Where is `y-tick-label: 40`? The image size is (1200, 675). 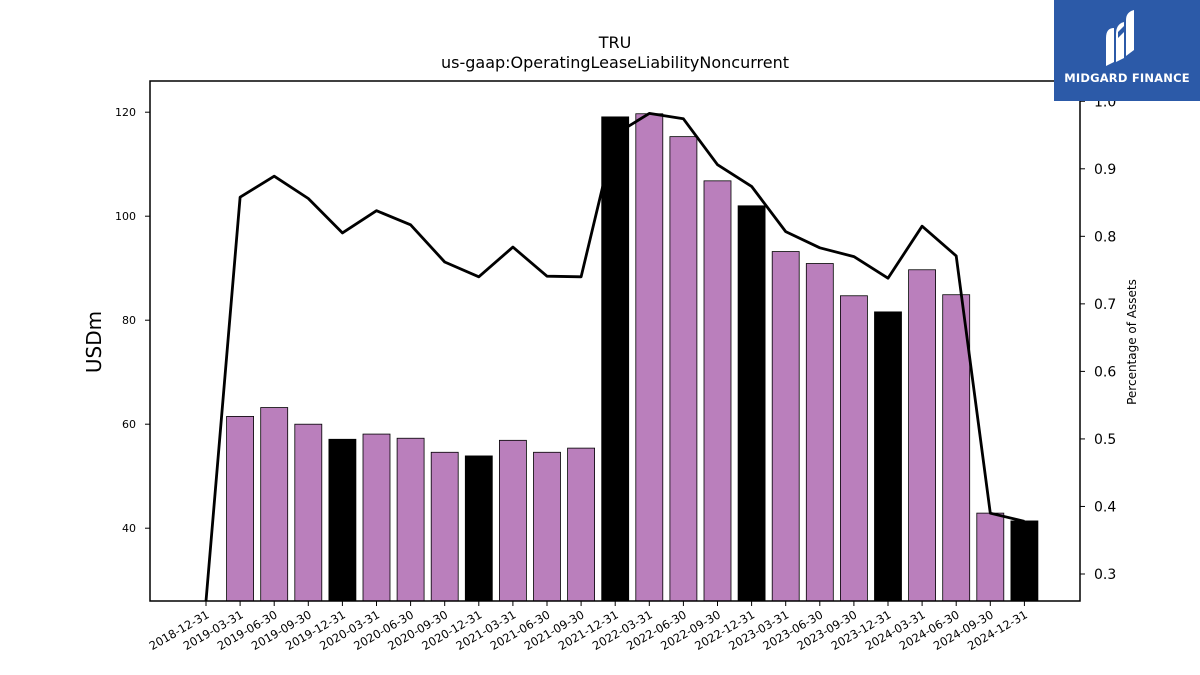
y-tick-label: 40 is located at coordinates (129, 528).